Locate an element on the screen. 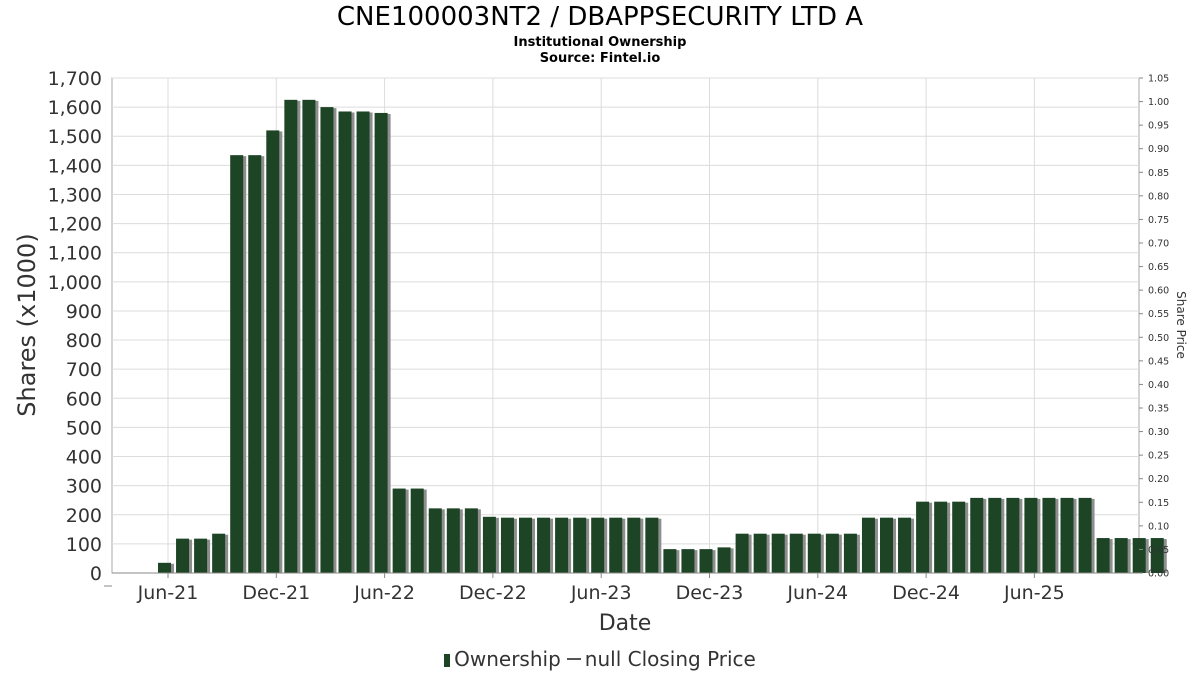 This screenshot has height=675, width=1200. y2-tick-label: 0.05 is located at coordinates (1158, 550).